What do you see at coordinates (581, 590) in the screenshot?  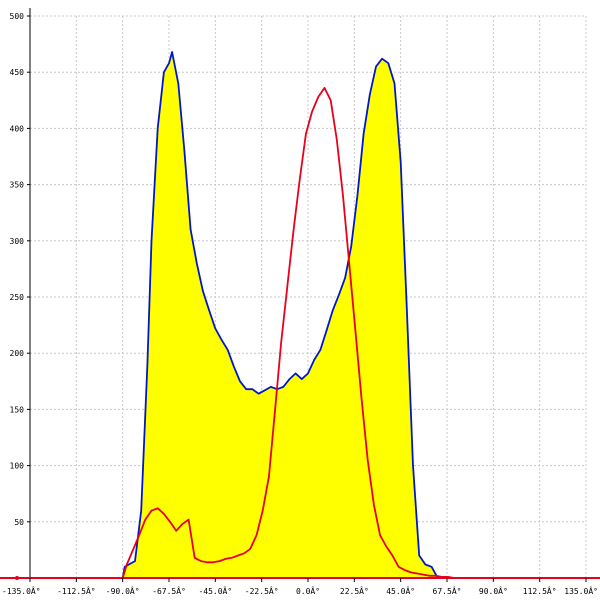 I see `x-tick-label: 135.0Â°` at bounding box center [581, 590].